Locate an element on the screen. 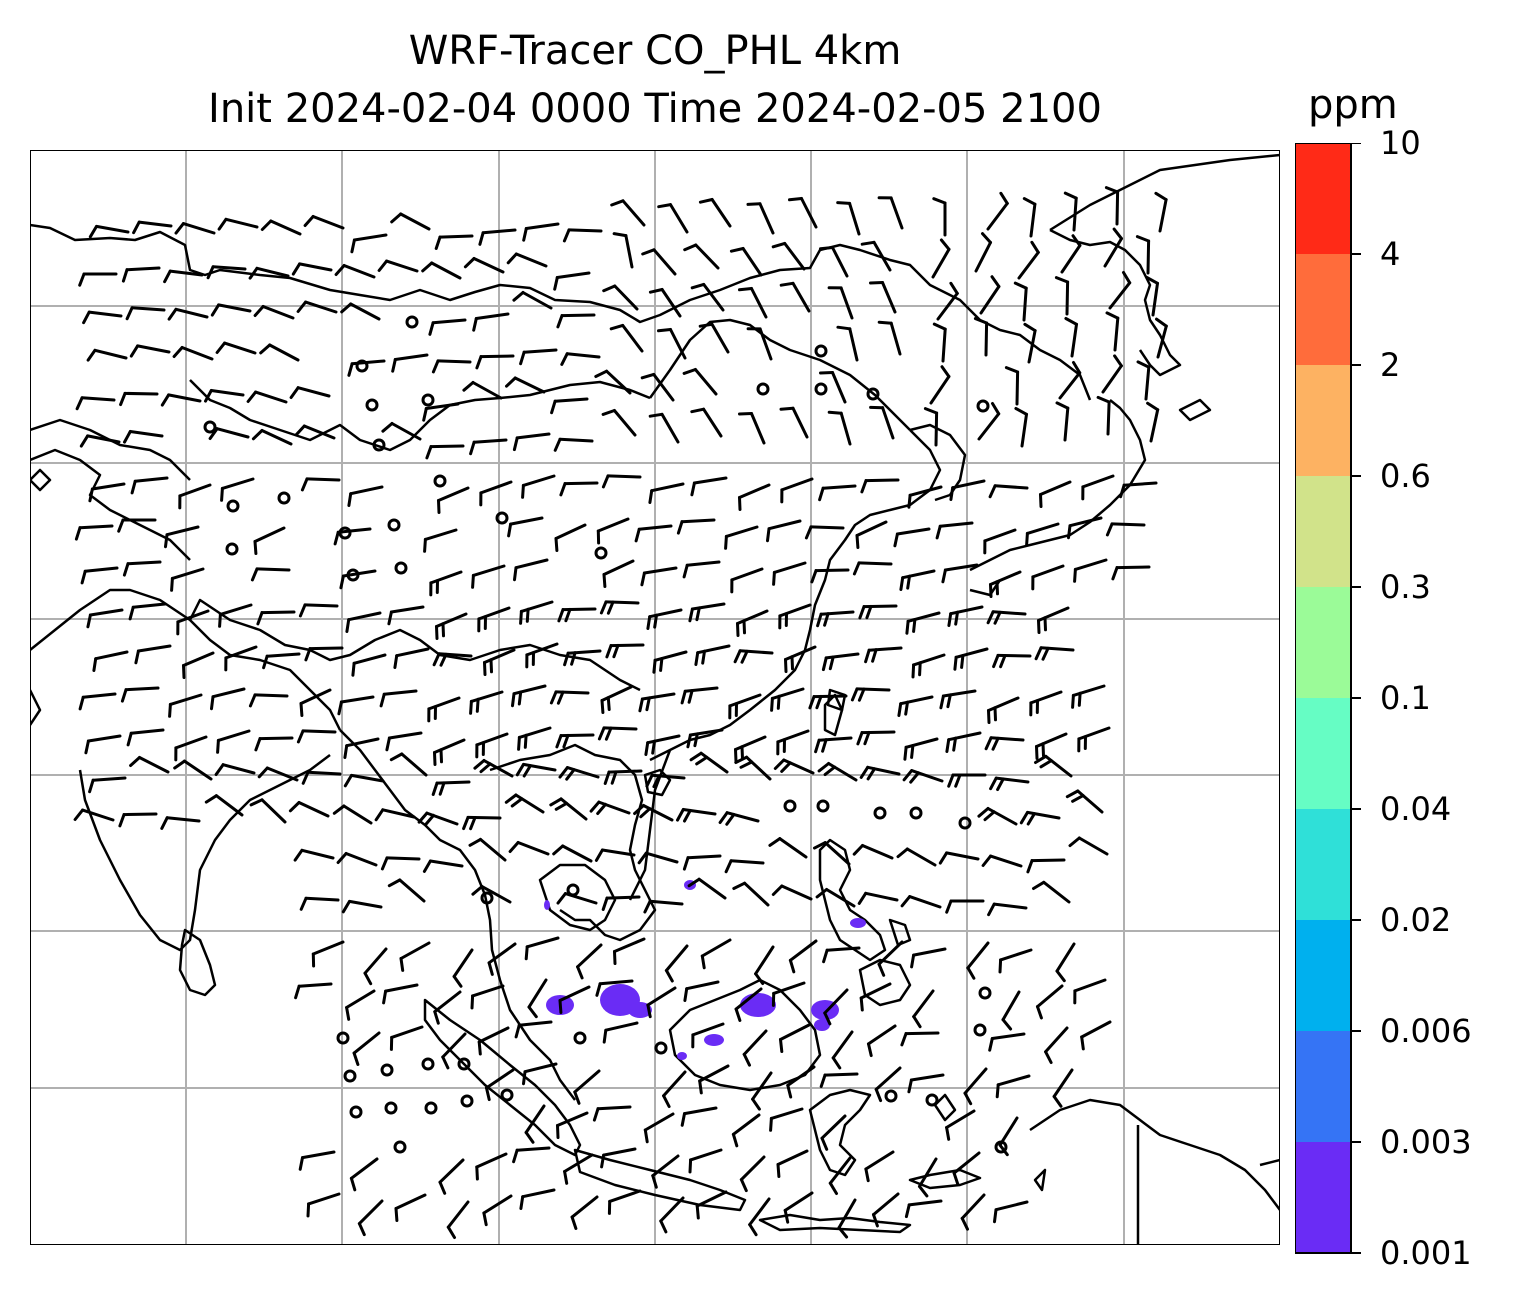  colorbar-tick-label: 10 is located at coordinates (1400, 143).